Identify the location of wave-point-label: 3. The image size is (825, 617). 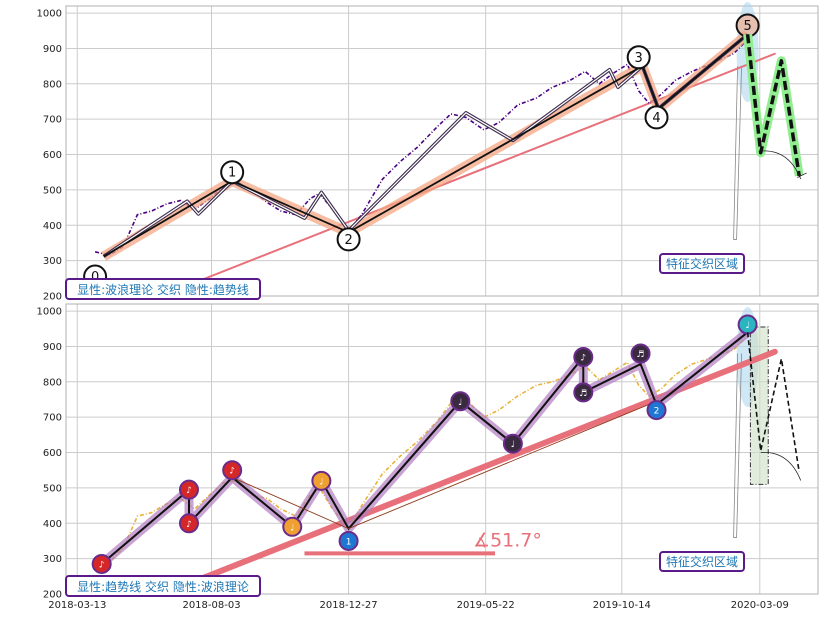
(639, 58).